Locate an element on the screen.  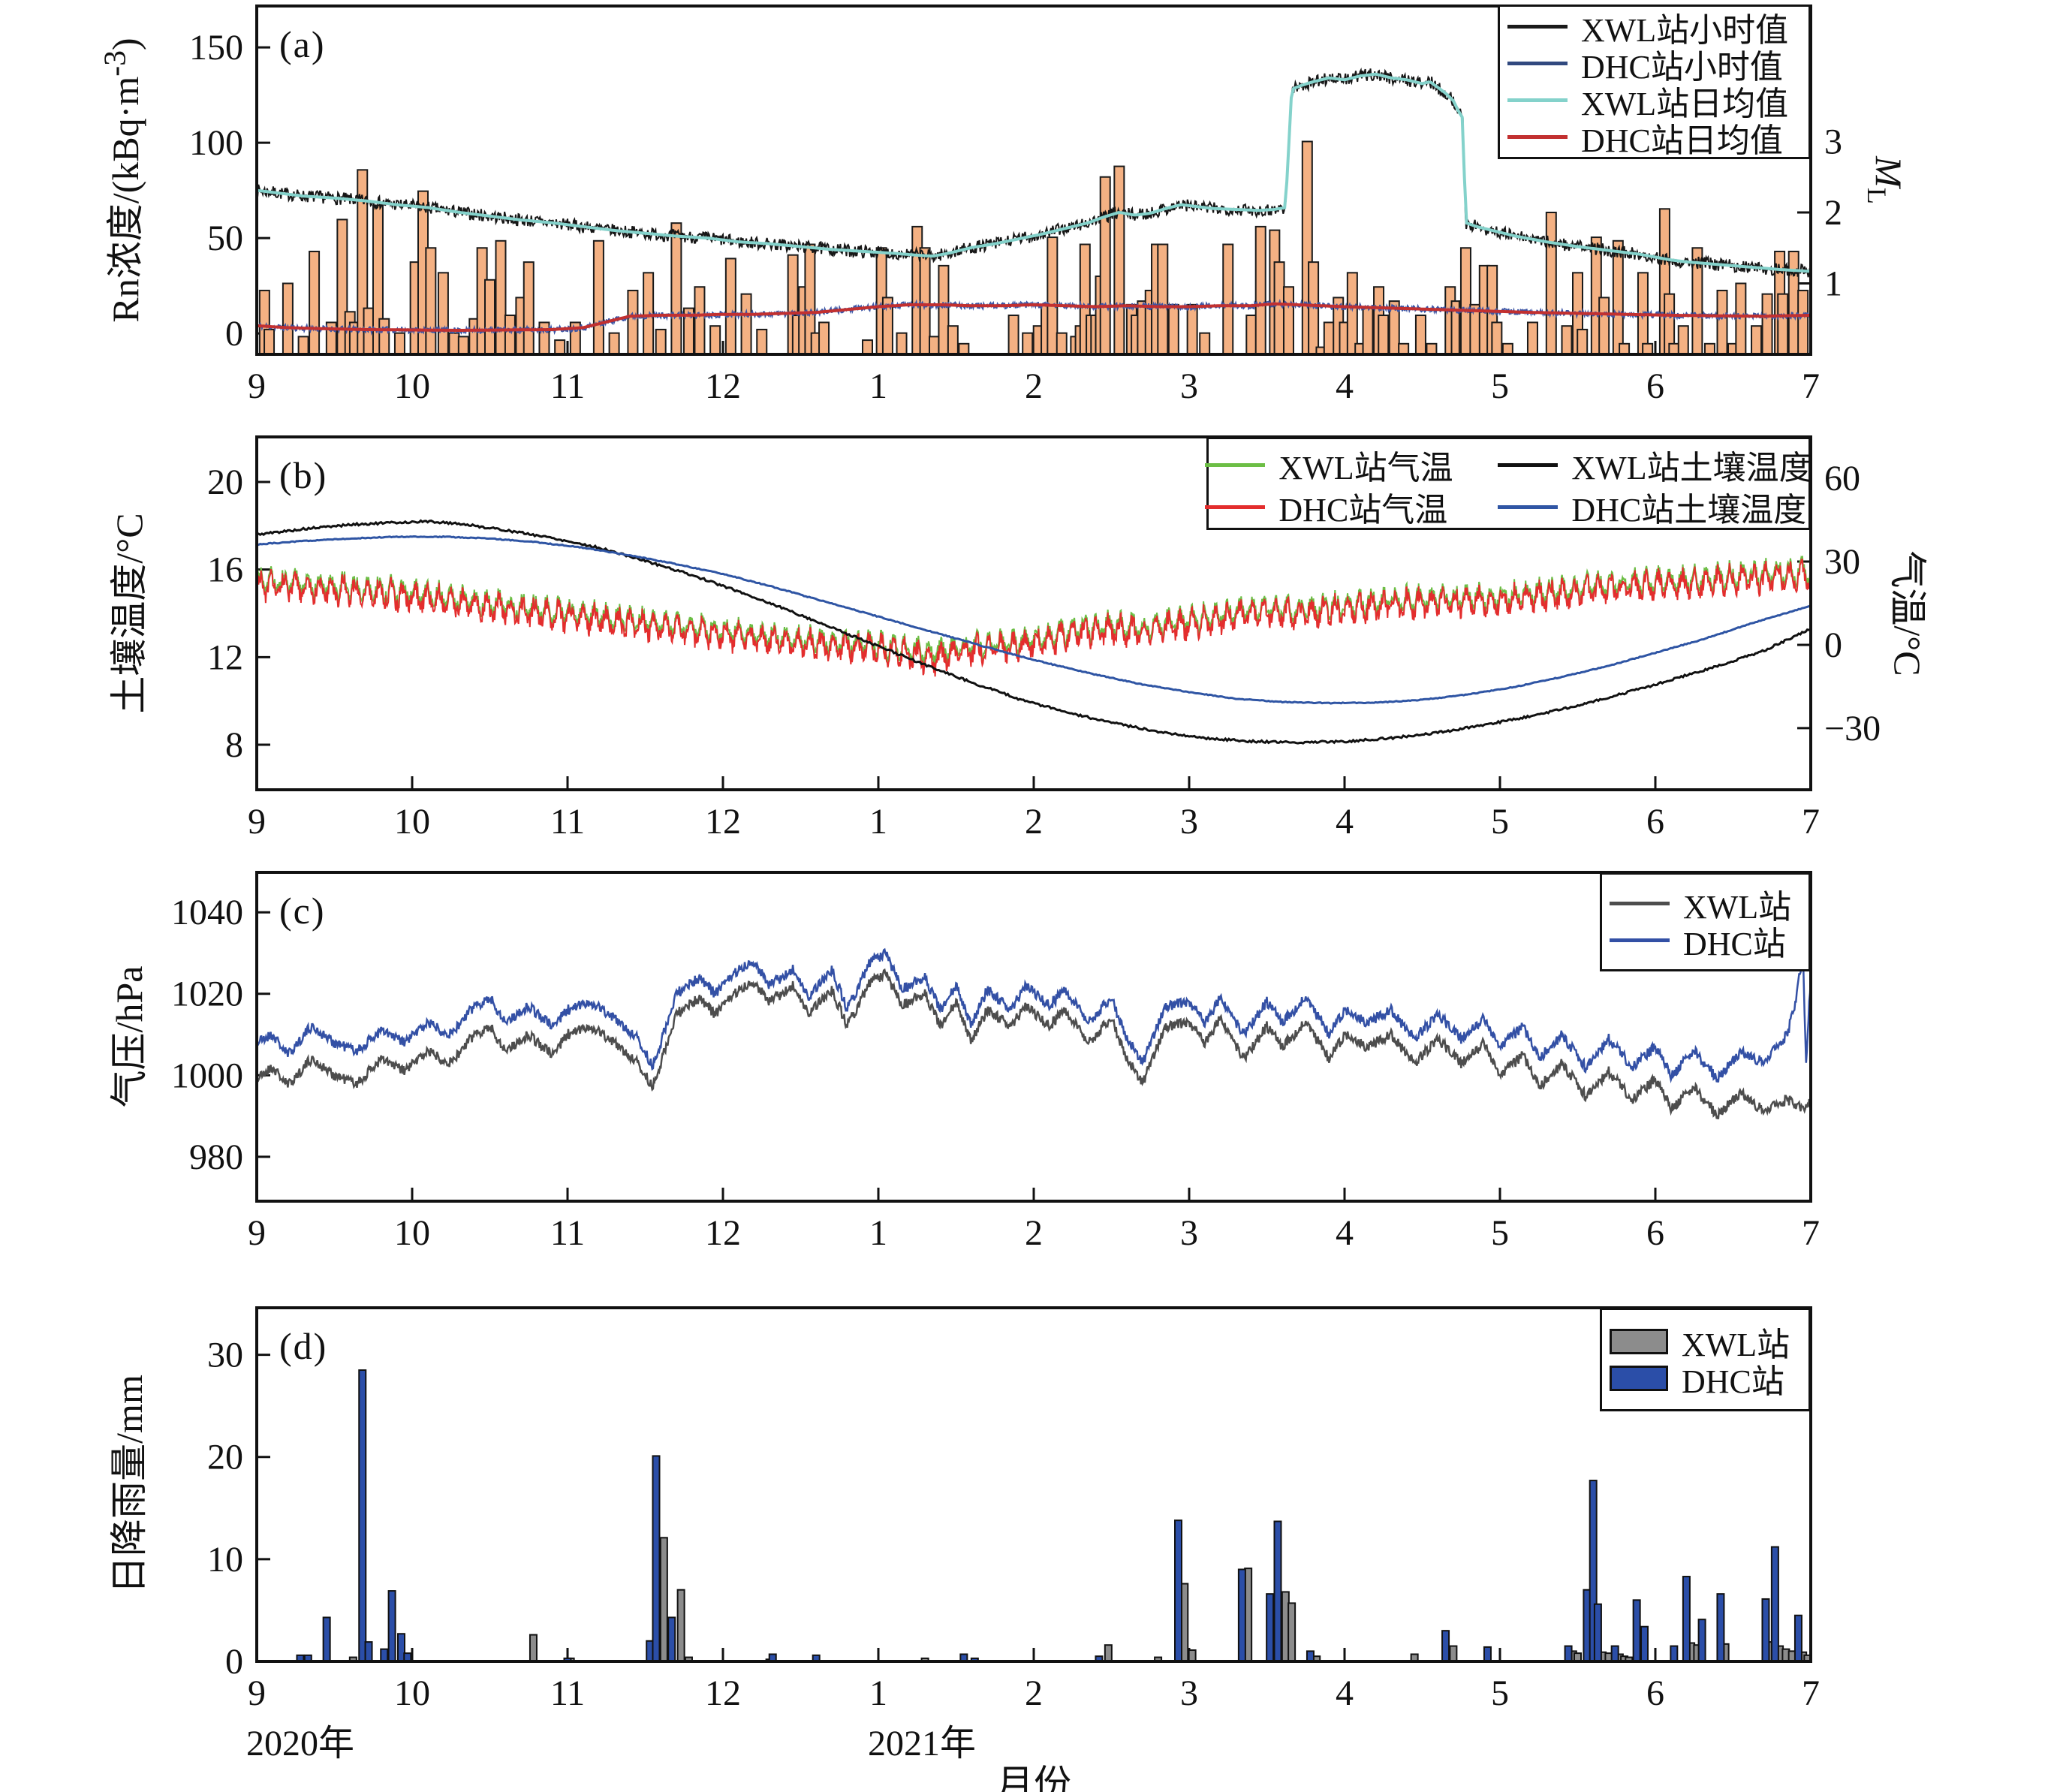
svg-text: 50 is located at coordinates (225, 238).